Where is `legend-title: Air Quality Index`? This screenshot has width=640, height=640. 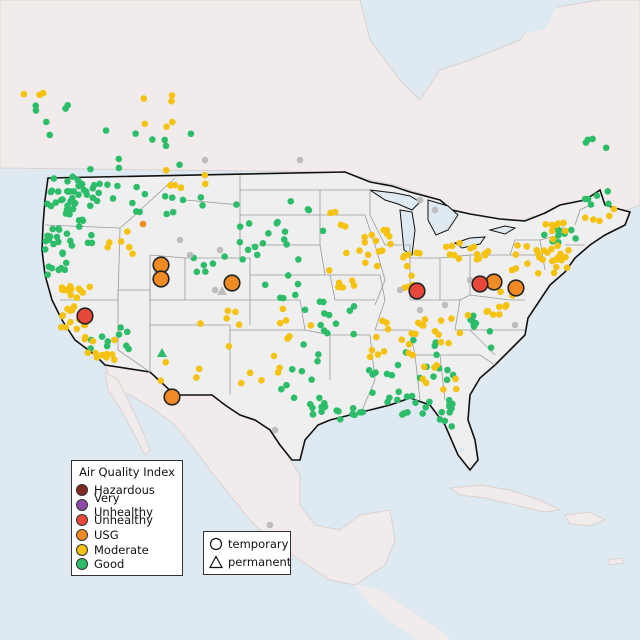 legend-title: Air Quality Index is located at coordinates (127, 472).